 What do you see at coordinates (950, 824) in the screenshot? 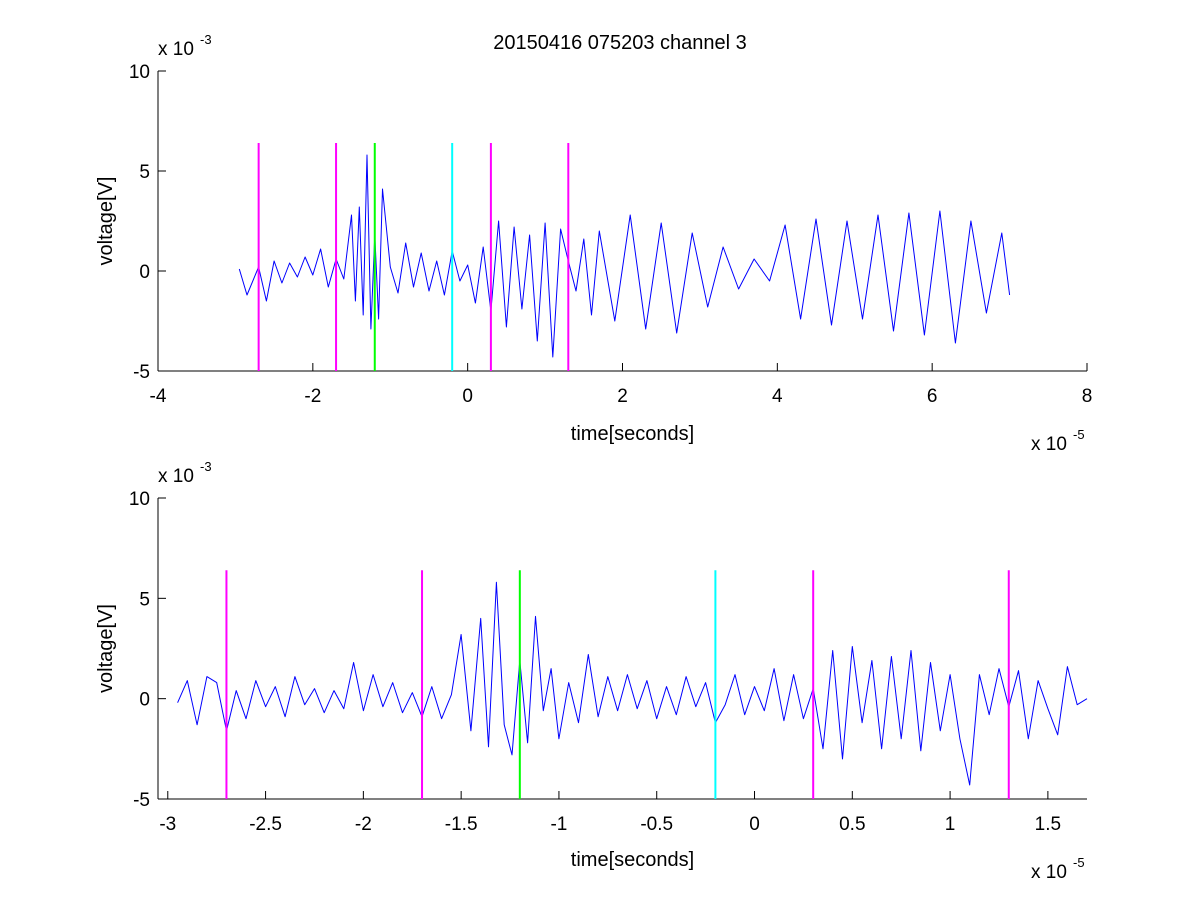
I see `x-tick-label: 1` at bounding box center [950, 824].